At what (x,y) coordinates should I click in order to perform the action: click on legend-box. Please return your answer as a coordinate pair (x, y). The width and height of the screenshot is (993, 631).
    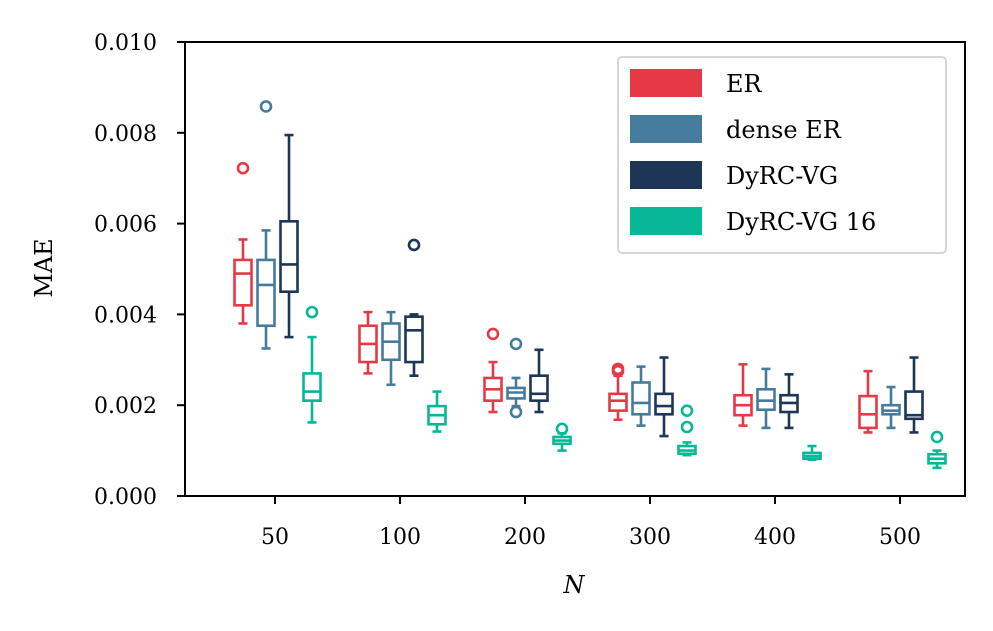
    Looking at the image, I should click on (782, 155).